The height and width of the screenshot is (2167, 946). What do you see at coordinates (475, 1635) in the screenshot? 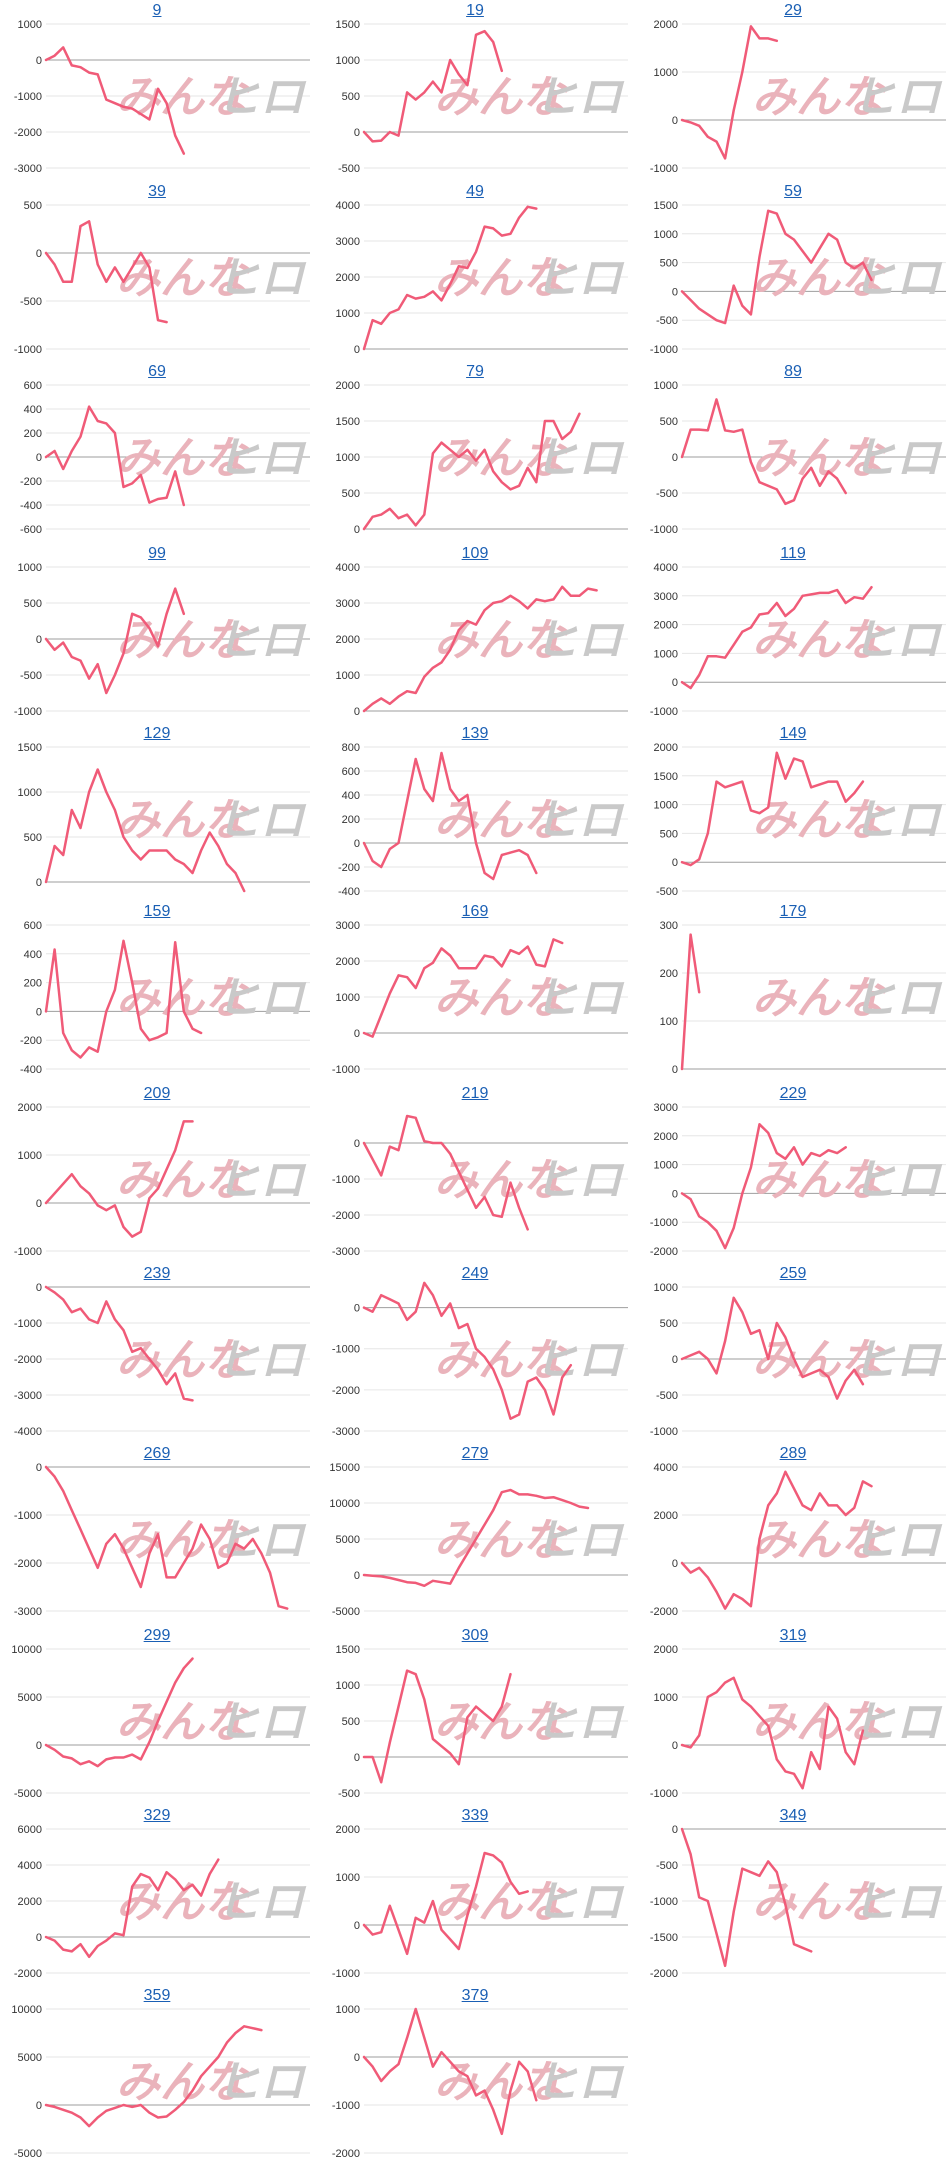
I see `chart-title-link: 309` at bounding box center [475, 1635].